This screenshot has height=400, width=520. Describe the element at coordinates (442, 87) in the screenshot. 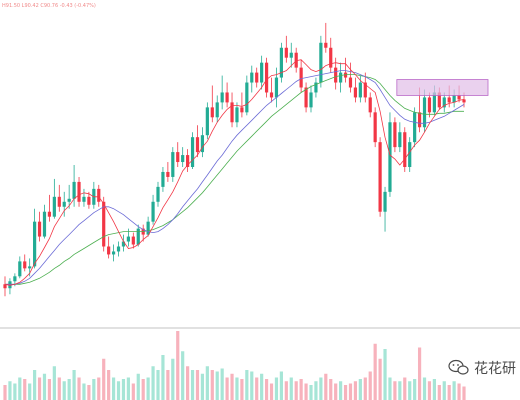

I see `resistance-zone` at that location.